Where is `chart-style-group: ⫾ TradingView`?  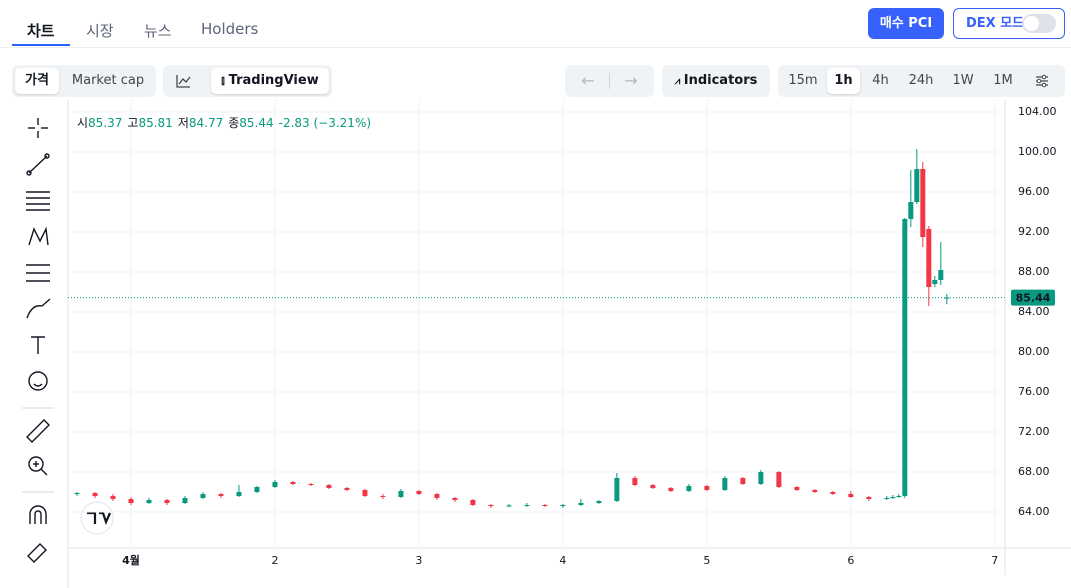 chart-style-group: ⫾ TradingView is located at coordinates (247, 81).